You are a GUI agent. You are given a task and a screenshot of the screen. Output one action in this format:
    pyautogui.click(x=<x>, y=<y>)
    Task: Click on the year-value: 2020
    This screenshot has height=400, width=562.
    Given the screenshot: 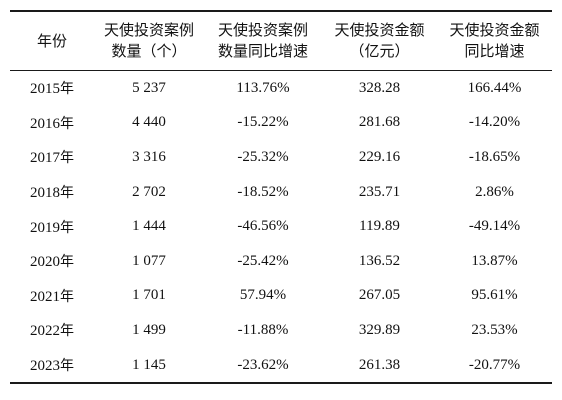 What is the action you would take?
    pyautogui.click(x=45, y=262)
    